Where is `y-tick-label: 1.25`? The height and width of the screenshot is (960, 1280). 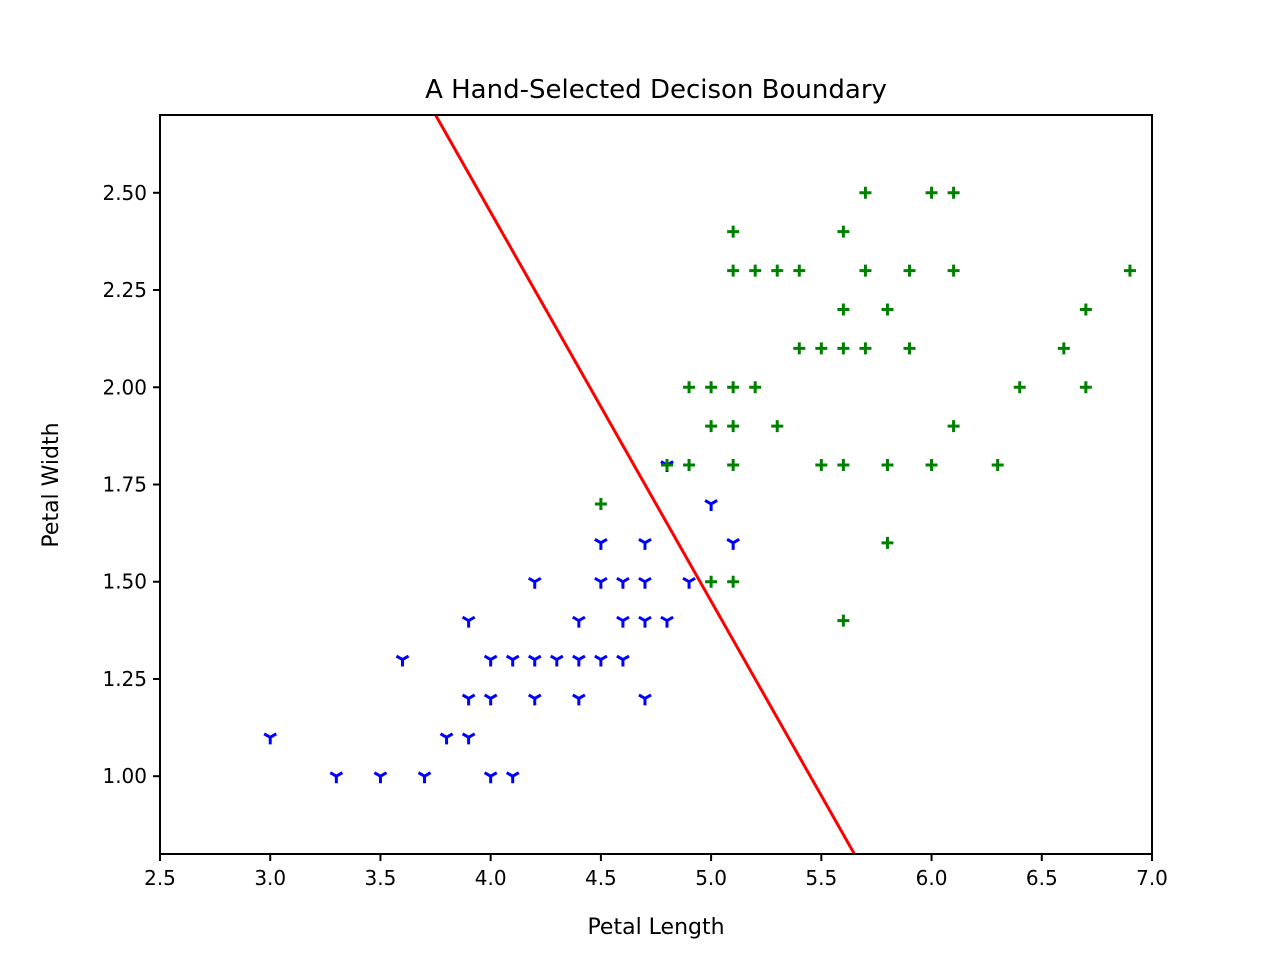
y-tick-label: 1.25 is located at coordinates (124, 679).